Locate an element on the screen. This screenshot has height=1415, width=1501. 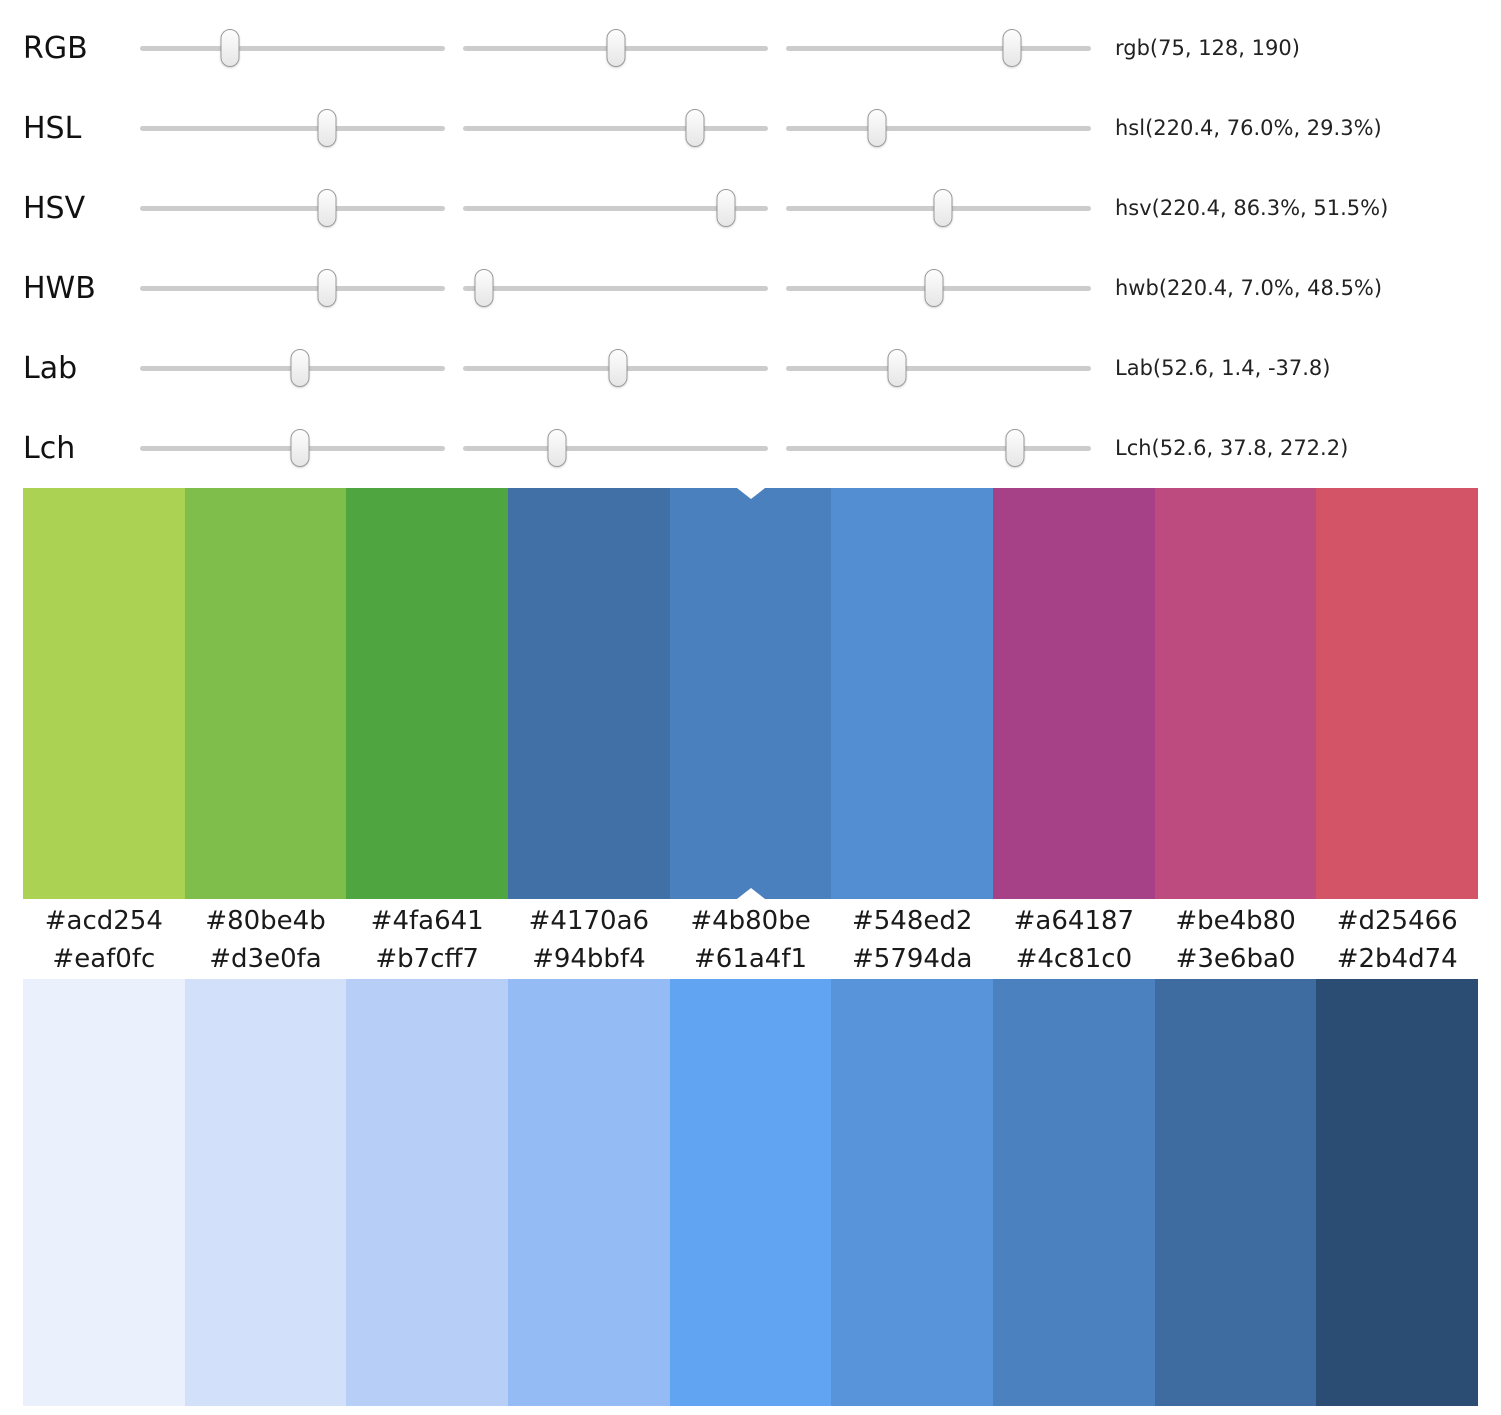
shade-swatch-label-2: #b7cff7 is located at coordinates (427, 959).